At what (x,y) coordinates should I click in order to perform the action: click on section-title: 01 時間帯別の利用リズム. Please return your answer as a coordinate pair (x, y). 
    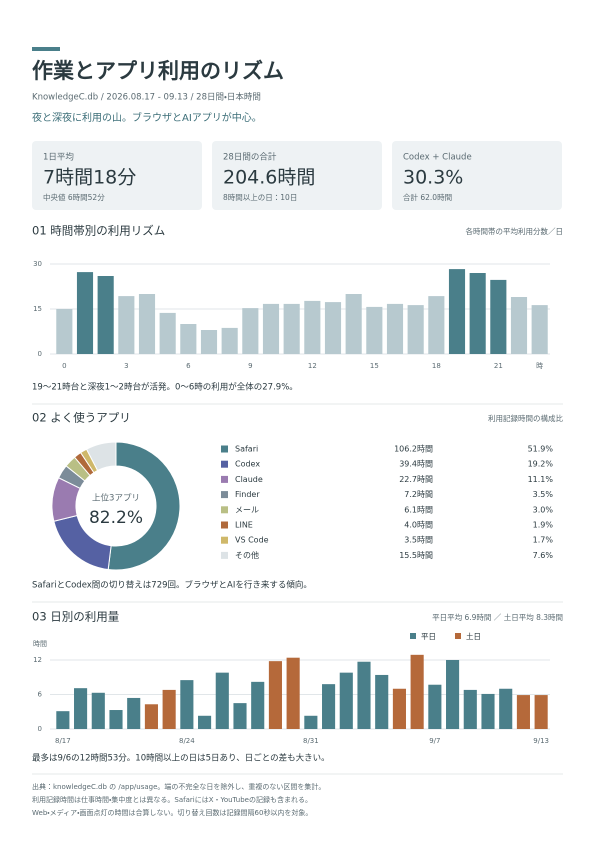
    Looking at the image, I should click on (98, 231).